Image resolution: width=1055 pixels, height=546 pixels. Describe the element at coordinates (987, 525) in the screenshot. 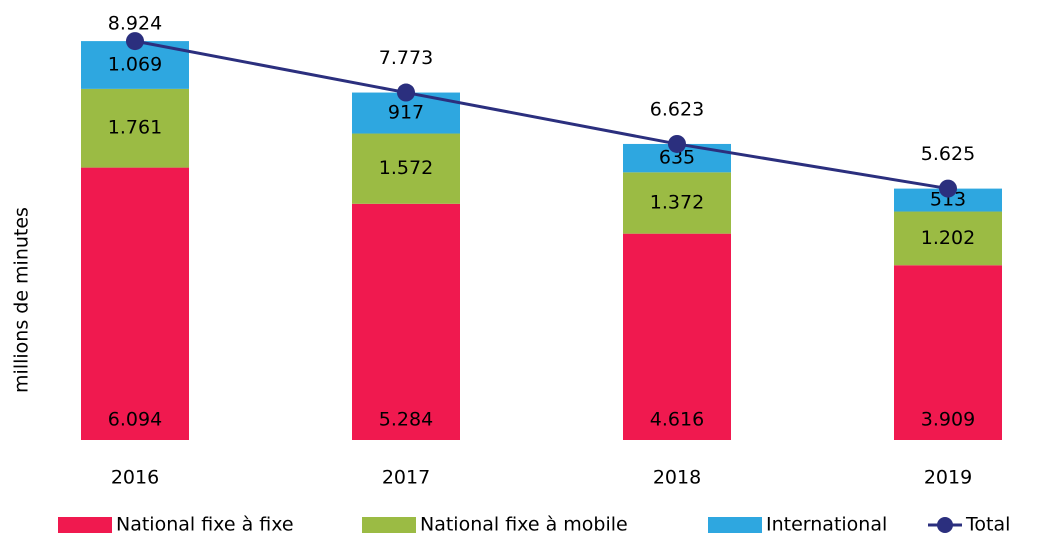

I see `legend-label: Total` at that location.